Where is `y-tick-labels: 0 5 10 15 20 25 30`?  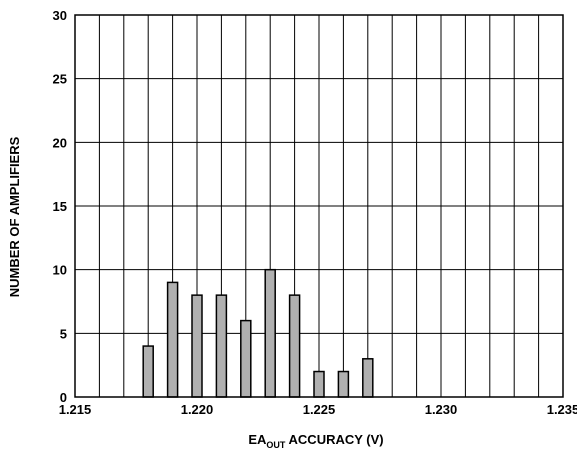 y-tick-labels: 0 5 10 15 20 25 30 is located at coordinates (60, 206).